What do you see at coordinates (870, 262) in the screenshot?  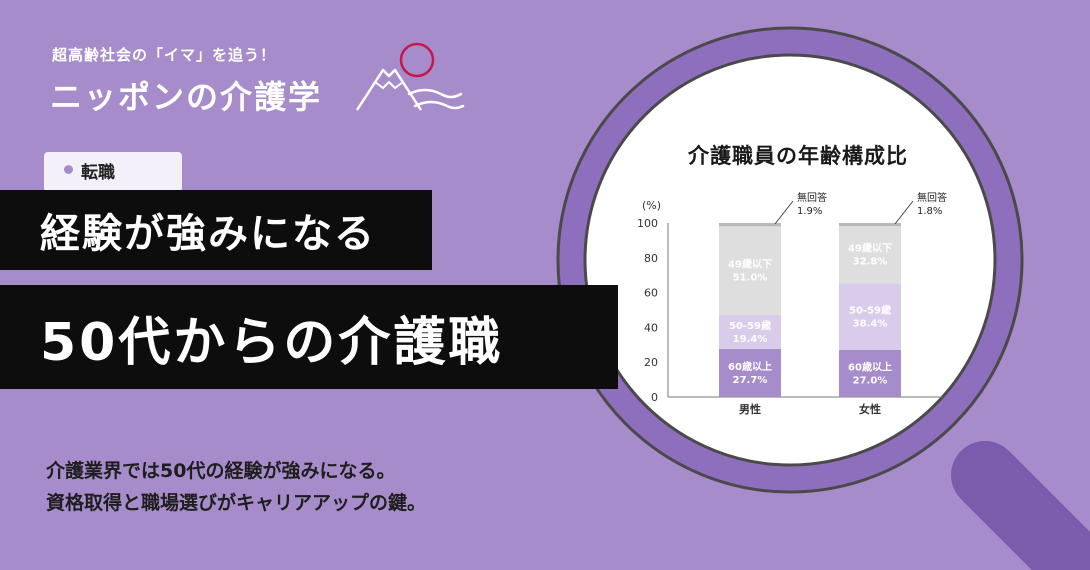 I see `bar-segment-value-label: 32.8%` at bounding box center [870, 262].